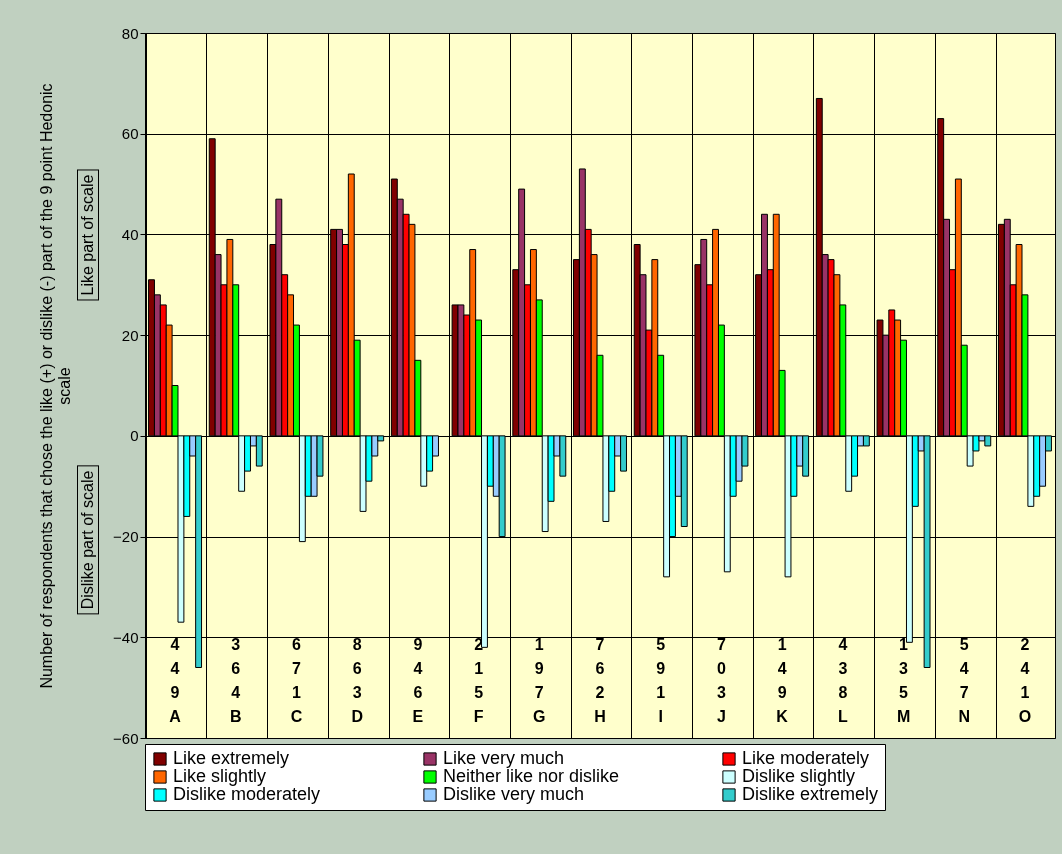 This screenshot has width=1062, height=854. I want to click on legend-label: Like very much, so click(504, 758).